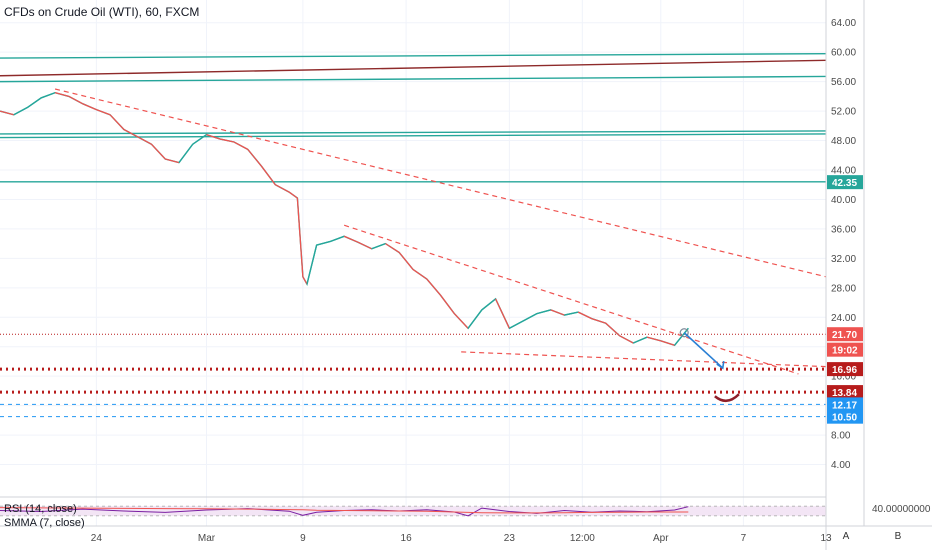 The width and height of the screenshot is (932, 550). I want to click on price-label-text: 13.84, so click(844, 393).